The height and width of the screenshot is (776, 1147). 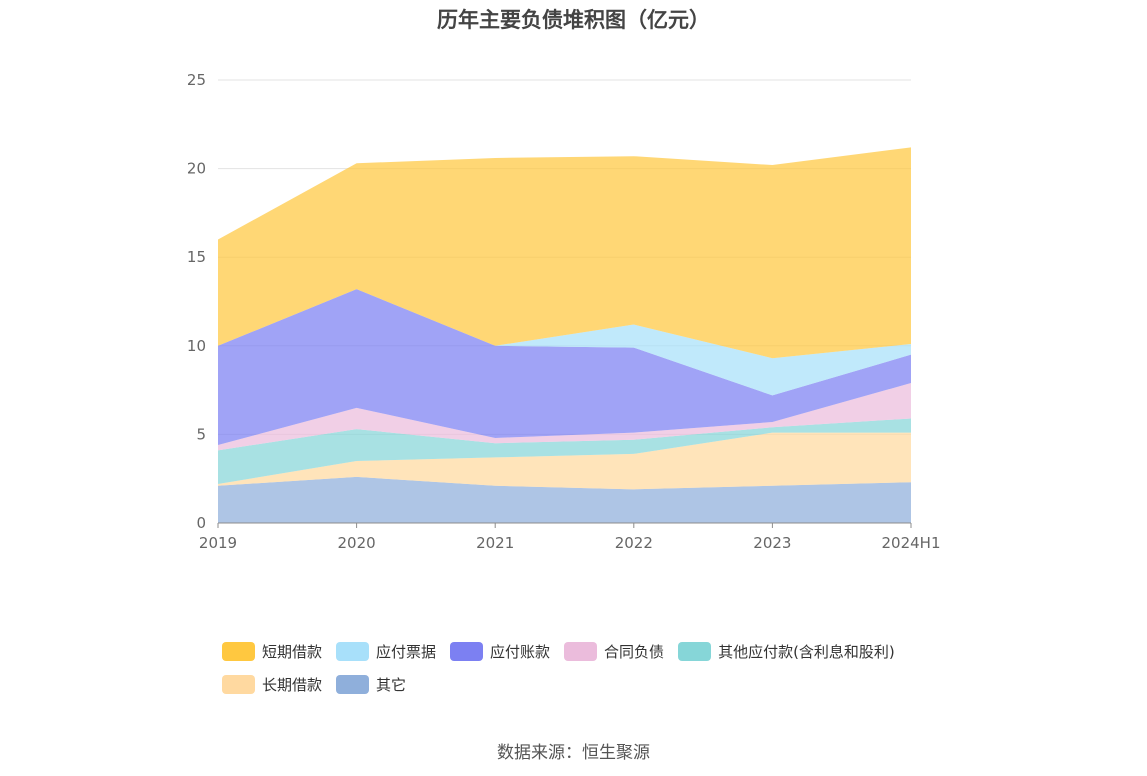 What do you see at coordinates (602, 684) in the screenshot?
I see `legend-row-2: 长期借款 其它` at bounding box center [602, 684].